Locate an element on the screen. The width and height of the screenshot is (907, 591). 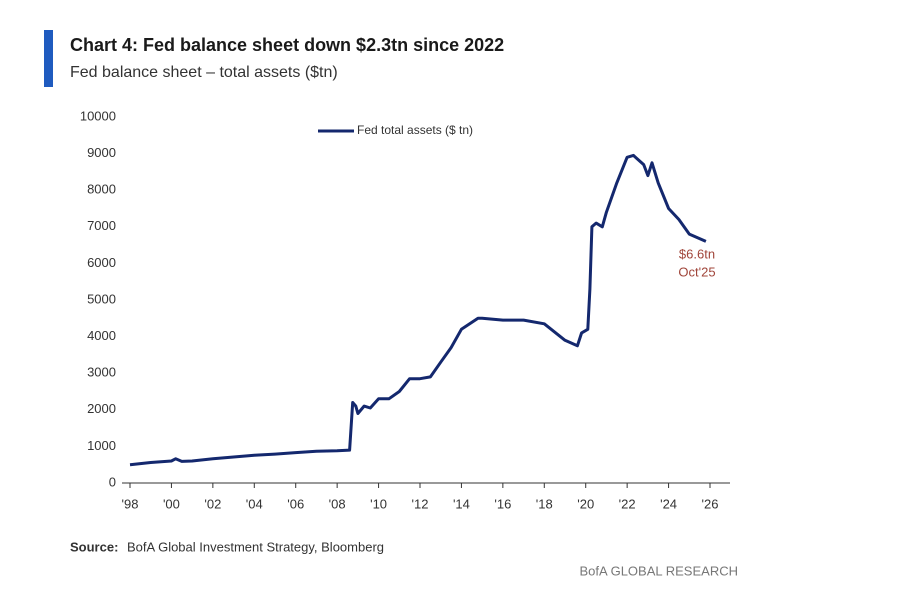
annotation: $6.6tn is located at coordinates (697, 253).